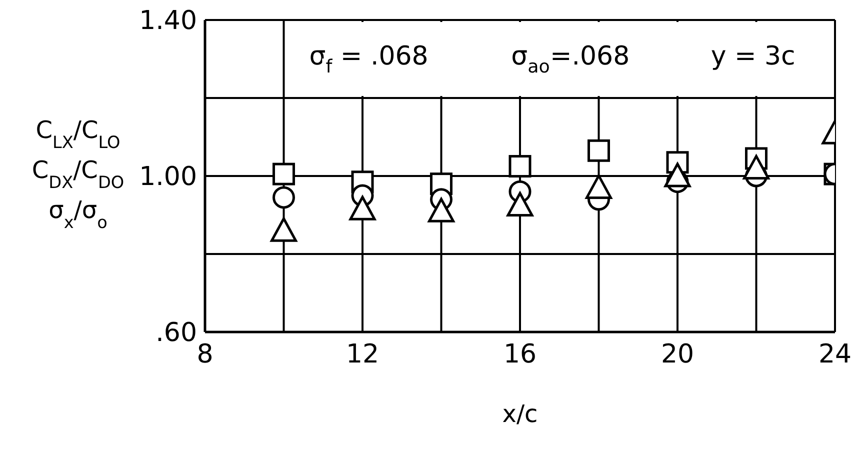 Image resolution: width=866 pixels, height=454 pixels. I want to click on x-tick-label: 8, so click(205, 354).